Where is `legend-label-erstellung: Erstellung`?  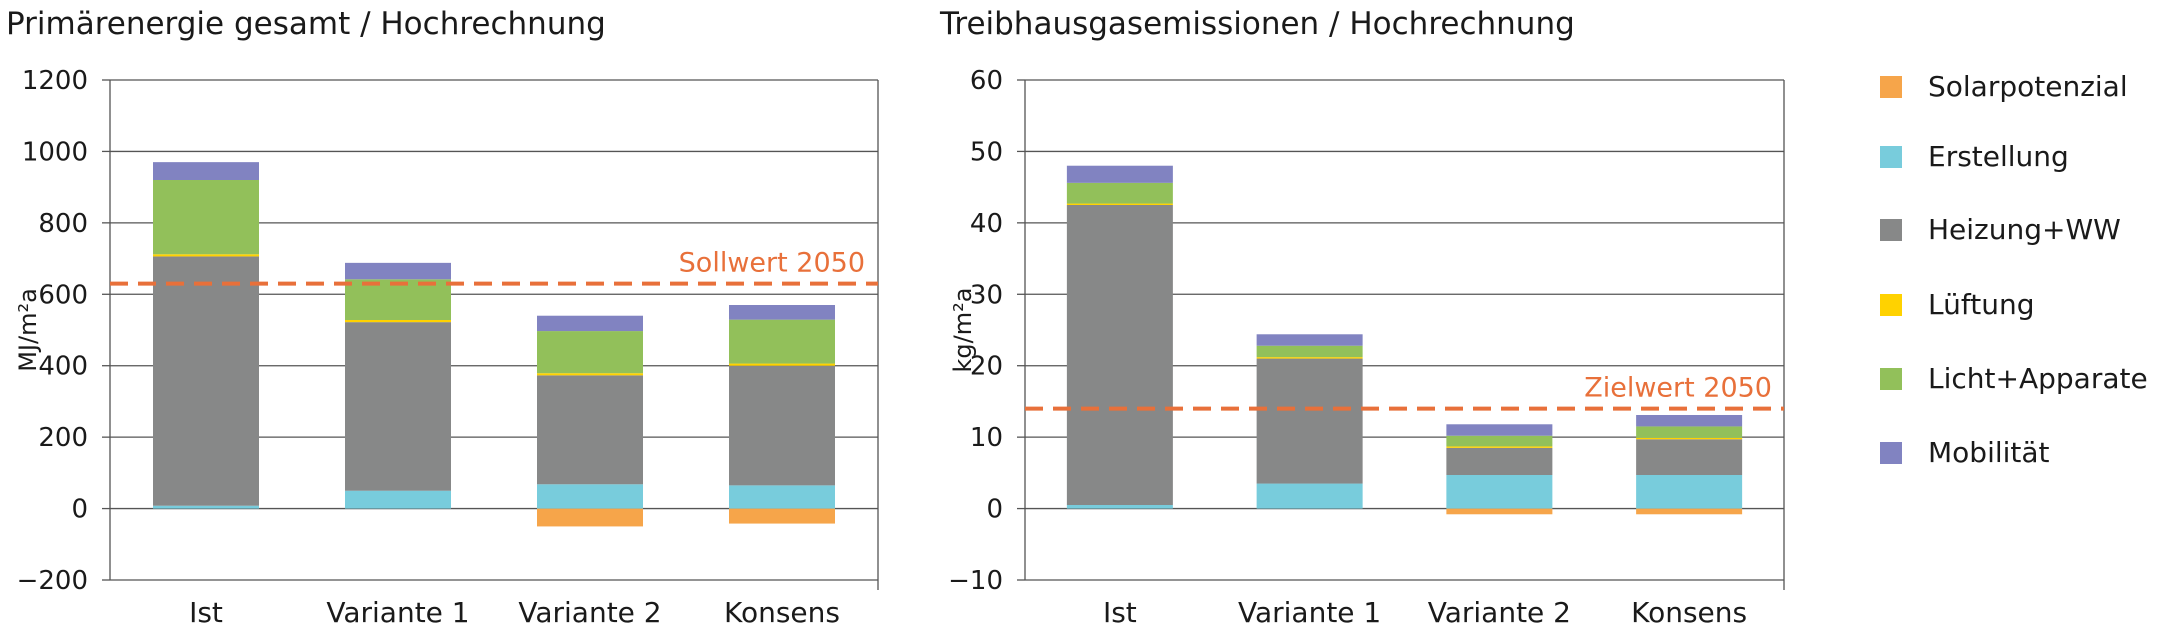 legend-label-erstellung: Erstellung is located at coordinates (1998, 156).